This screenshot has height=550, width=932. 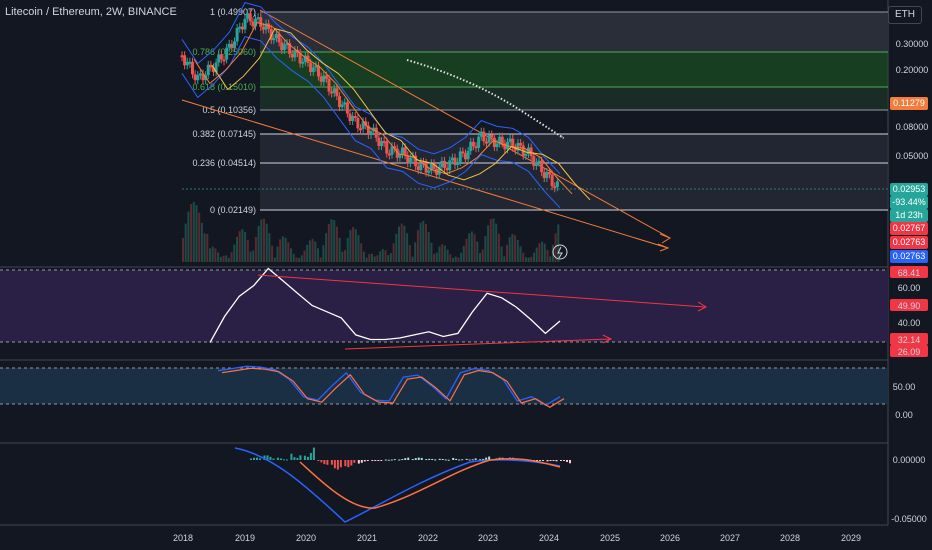 What do you see at coordinates (905, 15) in the screenshot?
I see `currency-button: ETH` at bounding box center [905, 15].